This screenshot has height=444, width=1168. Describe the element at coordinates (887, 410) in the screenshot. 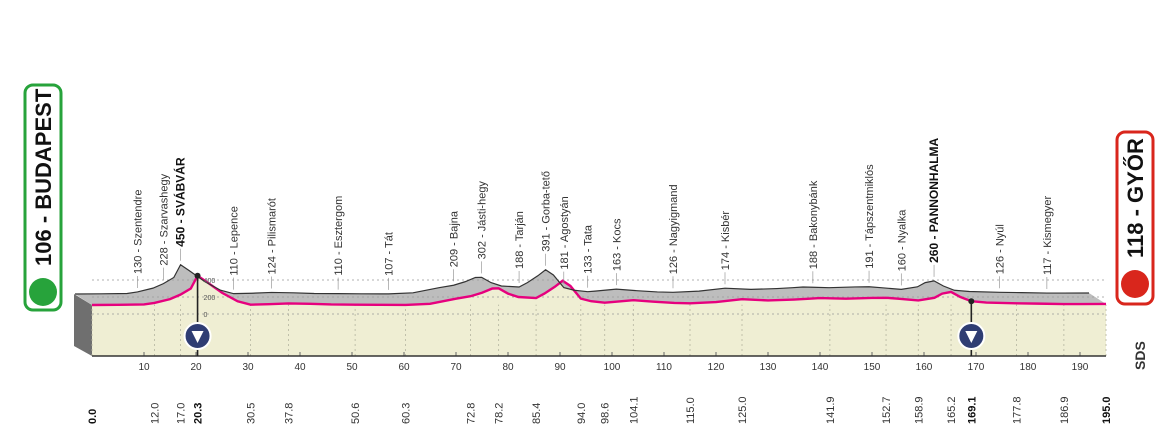

I see `km-label: 152.7` at that location.